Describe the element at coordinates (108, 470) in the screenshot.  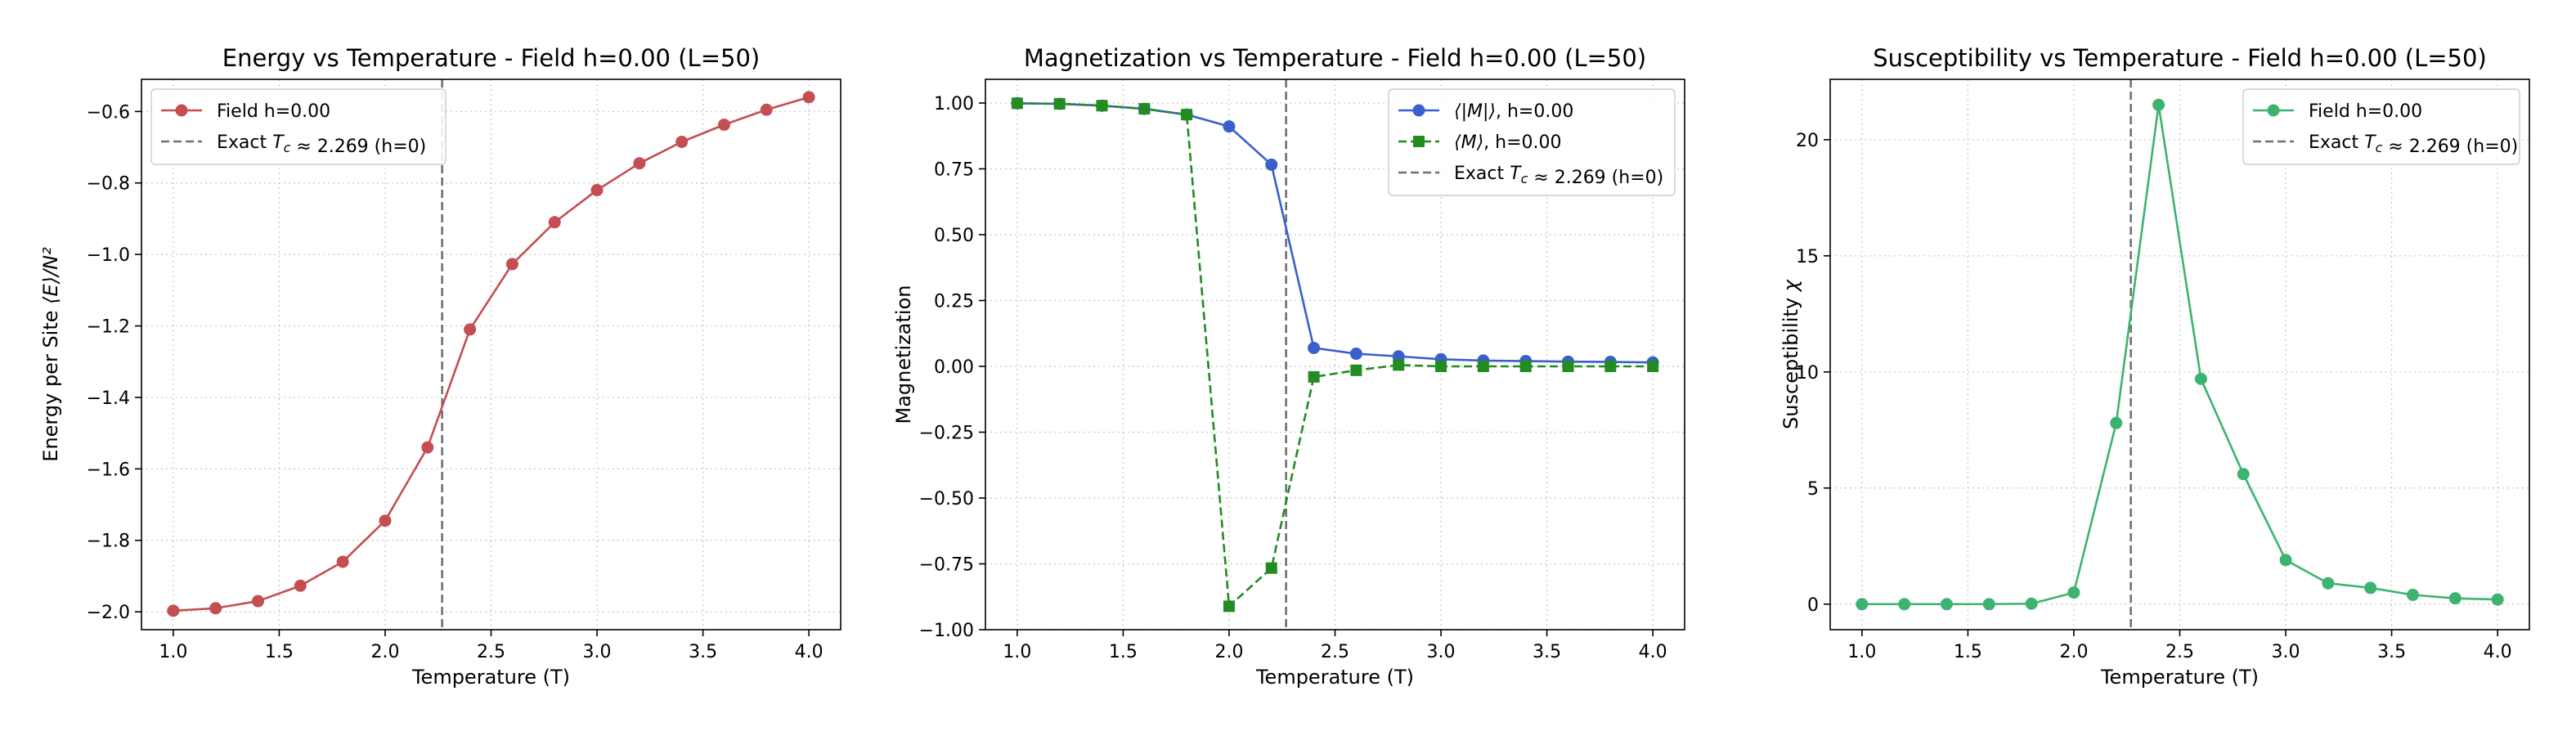
I see `energy-ytick-label: −1.6` at that location.